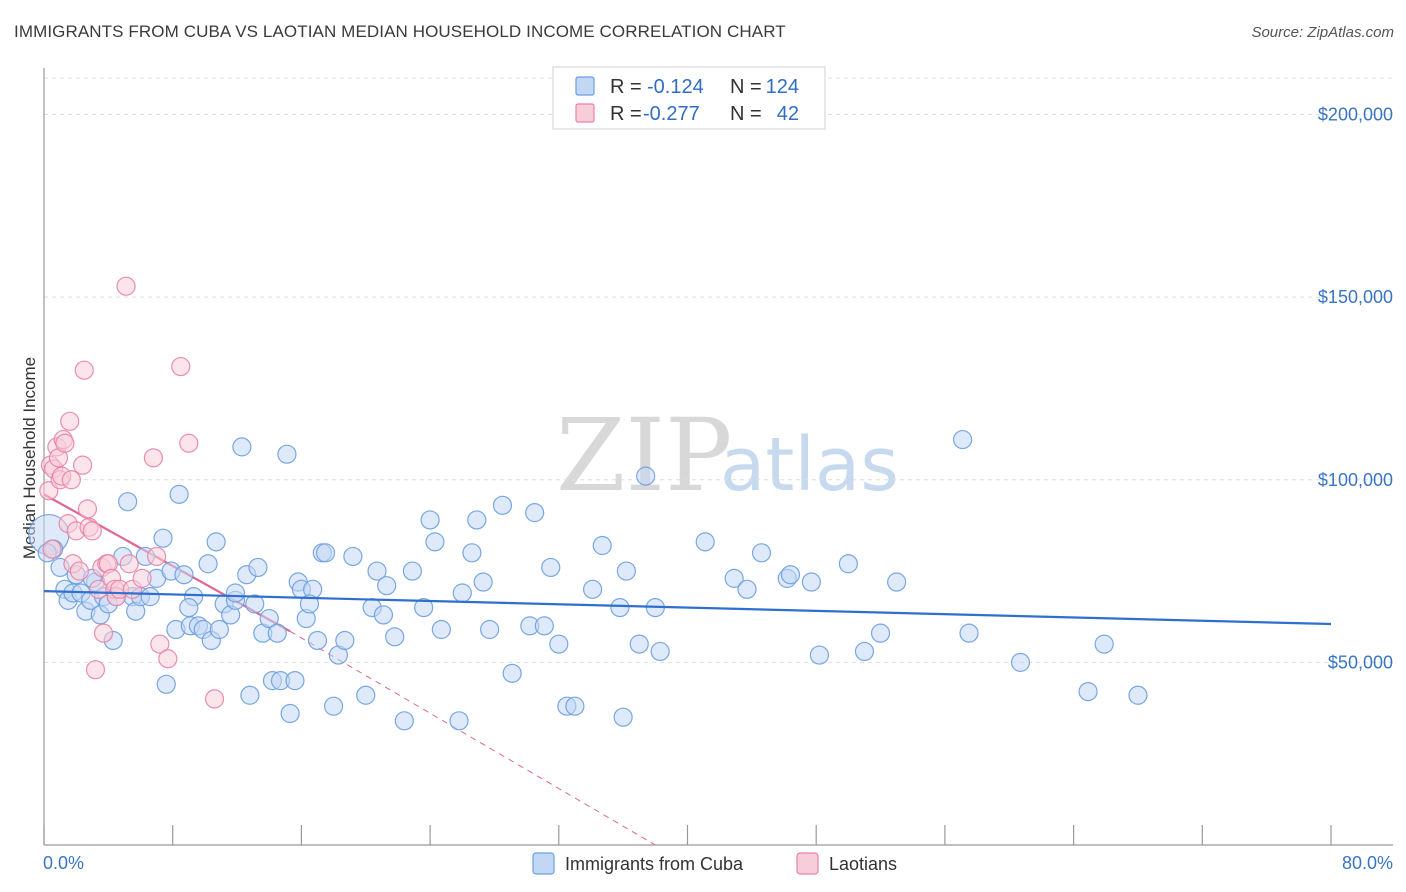  I want to click on stats-legend-box, so click(689, 98).